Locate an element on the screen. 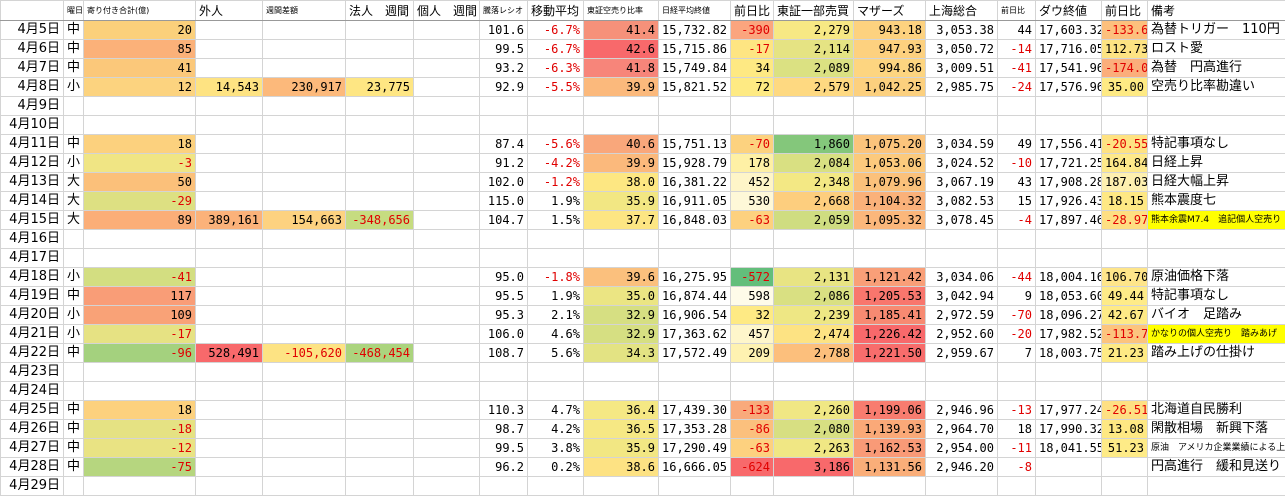  cell-ratio: 87.4 is located at coordinates (504, 144).